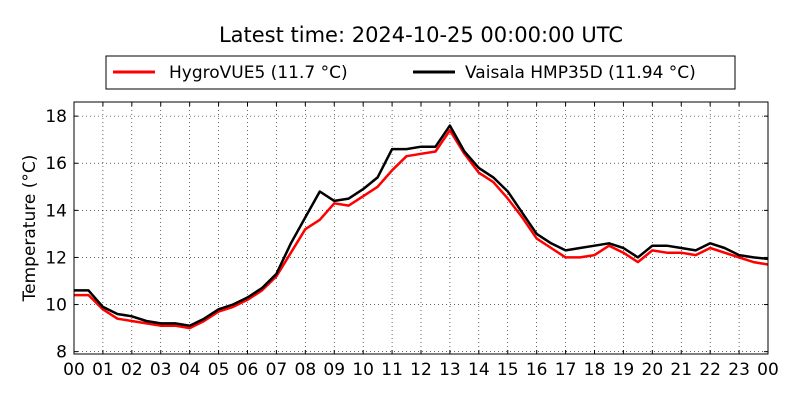 Image resolution: width=800 pixels, height=400 pixels. What do you see at coordinates (421, 370) in the screenshot?
I see `x-tick-label: 12` at bounding box center [421, 370].